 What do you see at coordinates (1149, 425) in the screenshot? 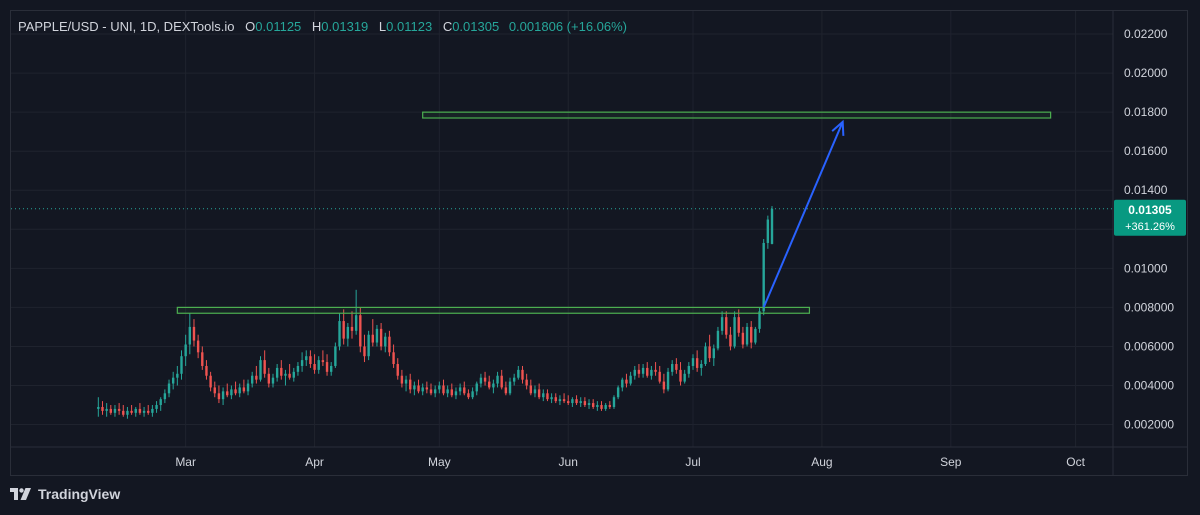
I see `y-tick-label: 0.002000` at bounding box center [1149, 425].